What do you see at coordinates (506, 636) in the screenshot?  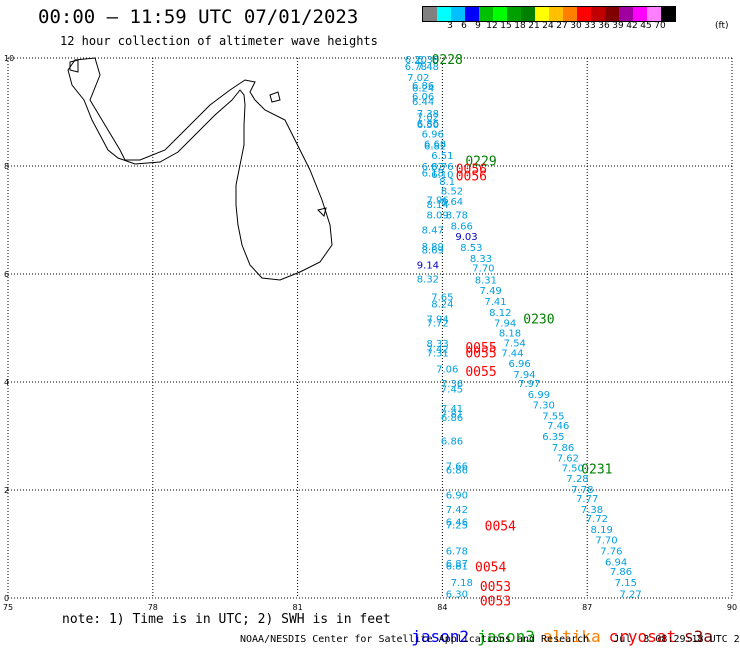 I see `legend-jason3: jason3` at bounding box center [506, 636].